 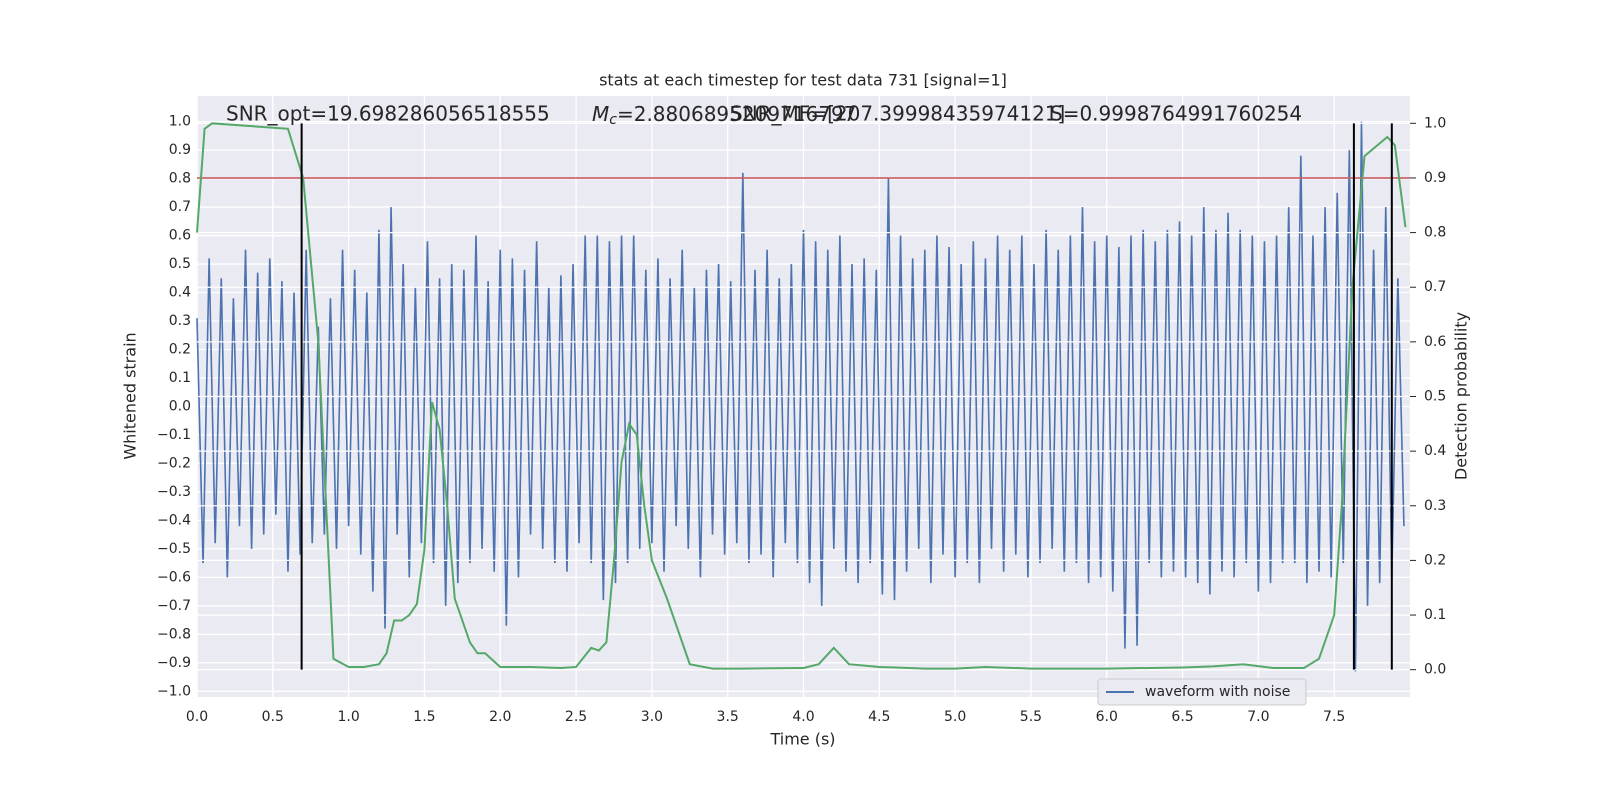 I want to click on y-tick-label: −0.9, so click(x=174, y=663).